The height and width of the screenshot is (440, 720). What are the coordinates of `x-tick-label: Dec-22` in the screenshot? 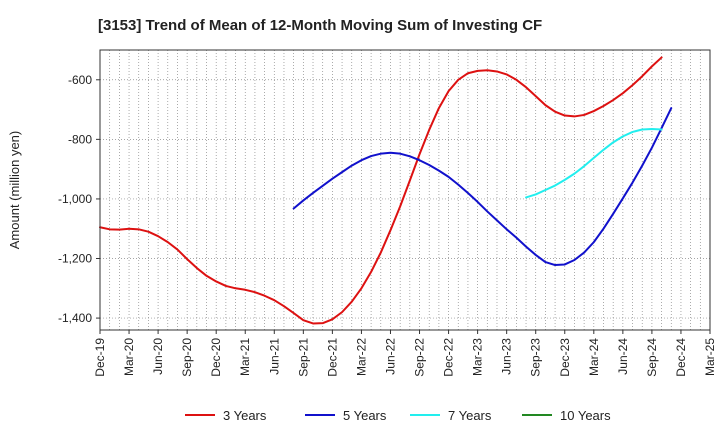 It's located at (449, 357).